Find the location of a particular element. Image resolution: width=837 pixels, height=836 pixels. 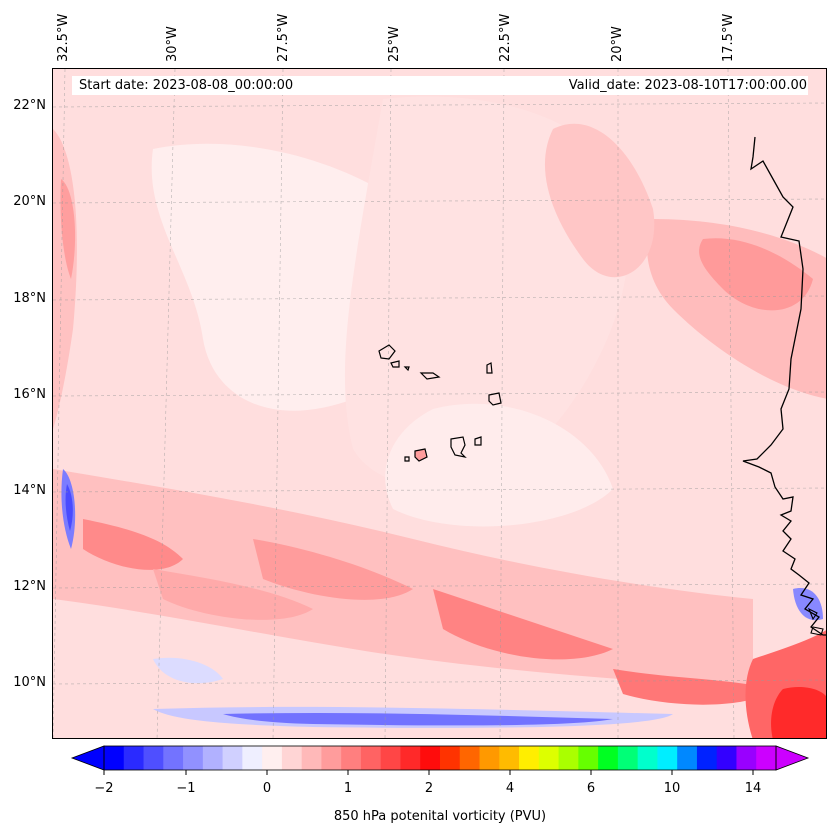

colorbar-tick-label: 1 is located at coordinates (348, 788).